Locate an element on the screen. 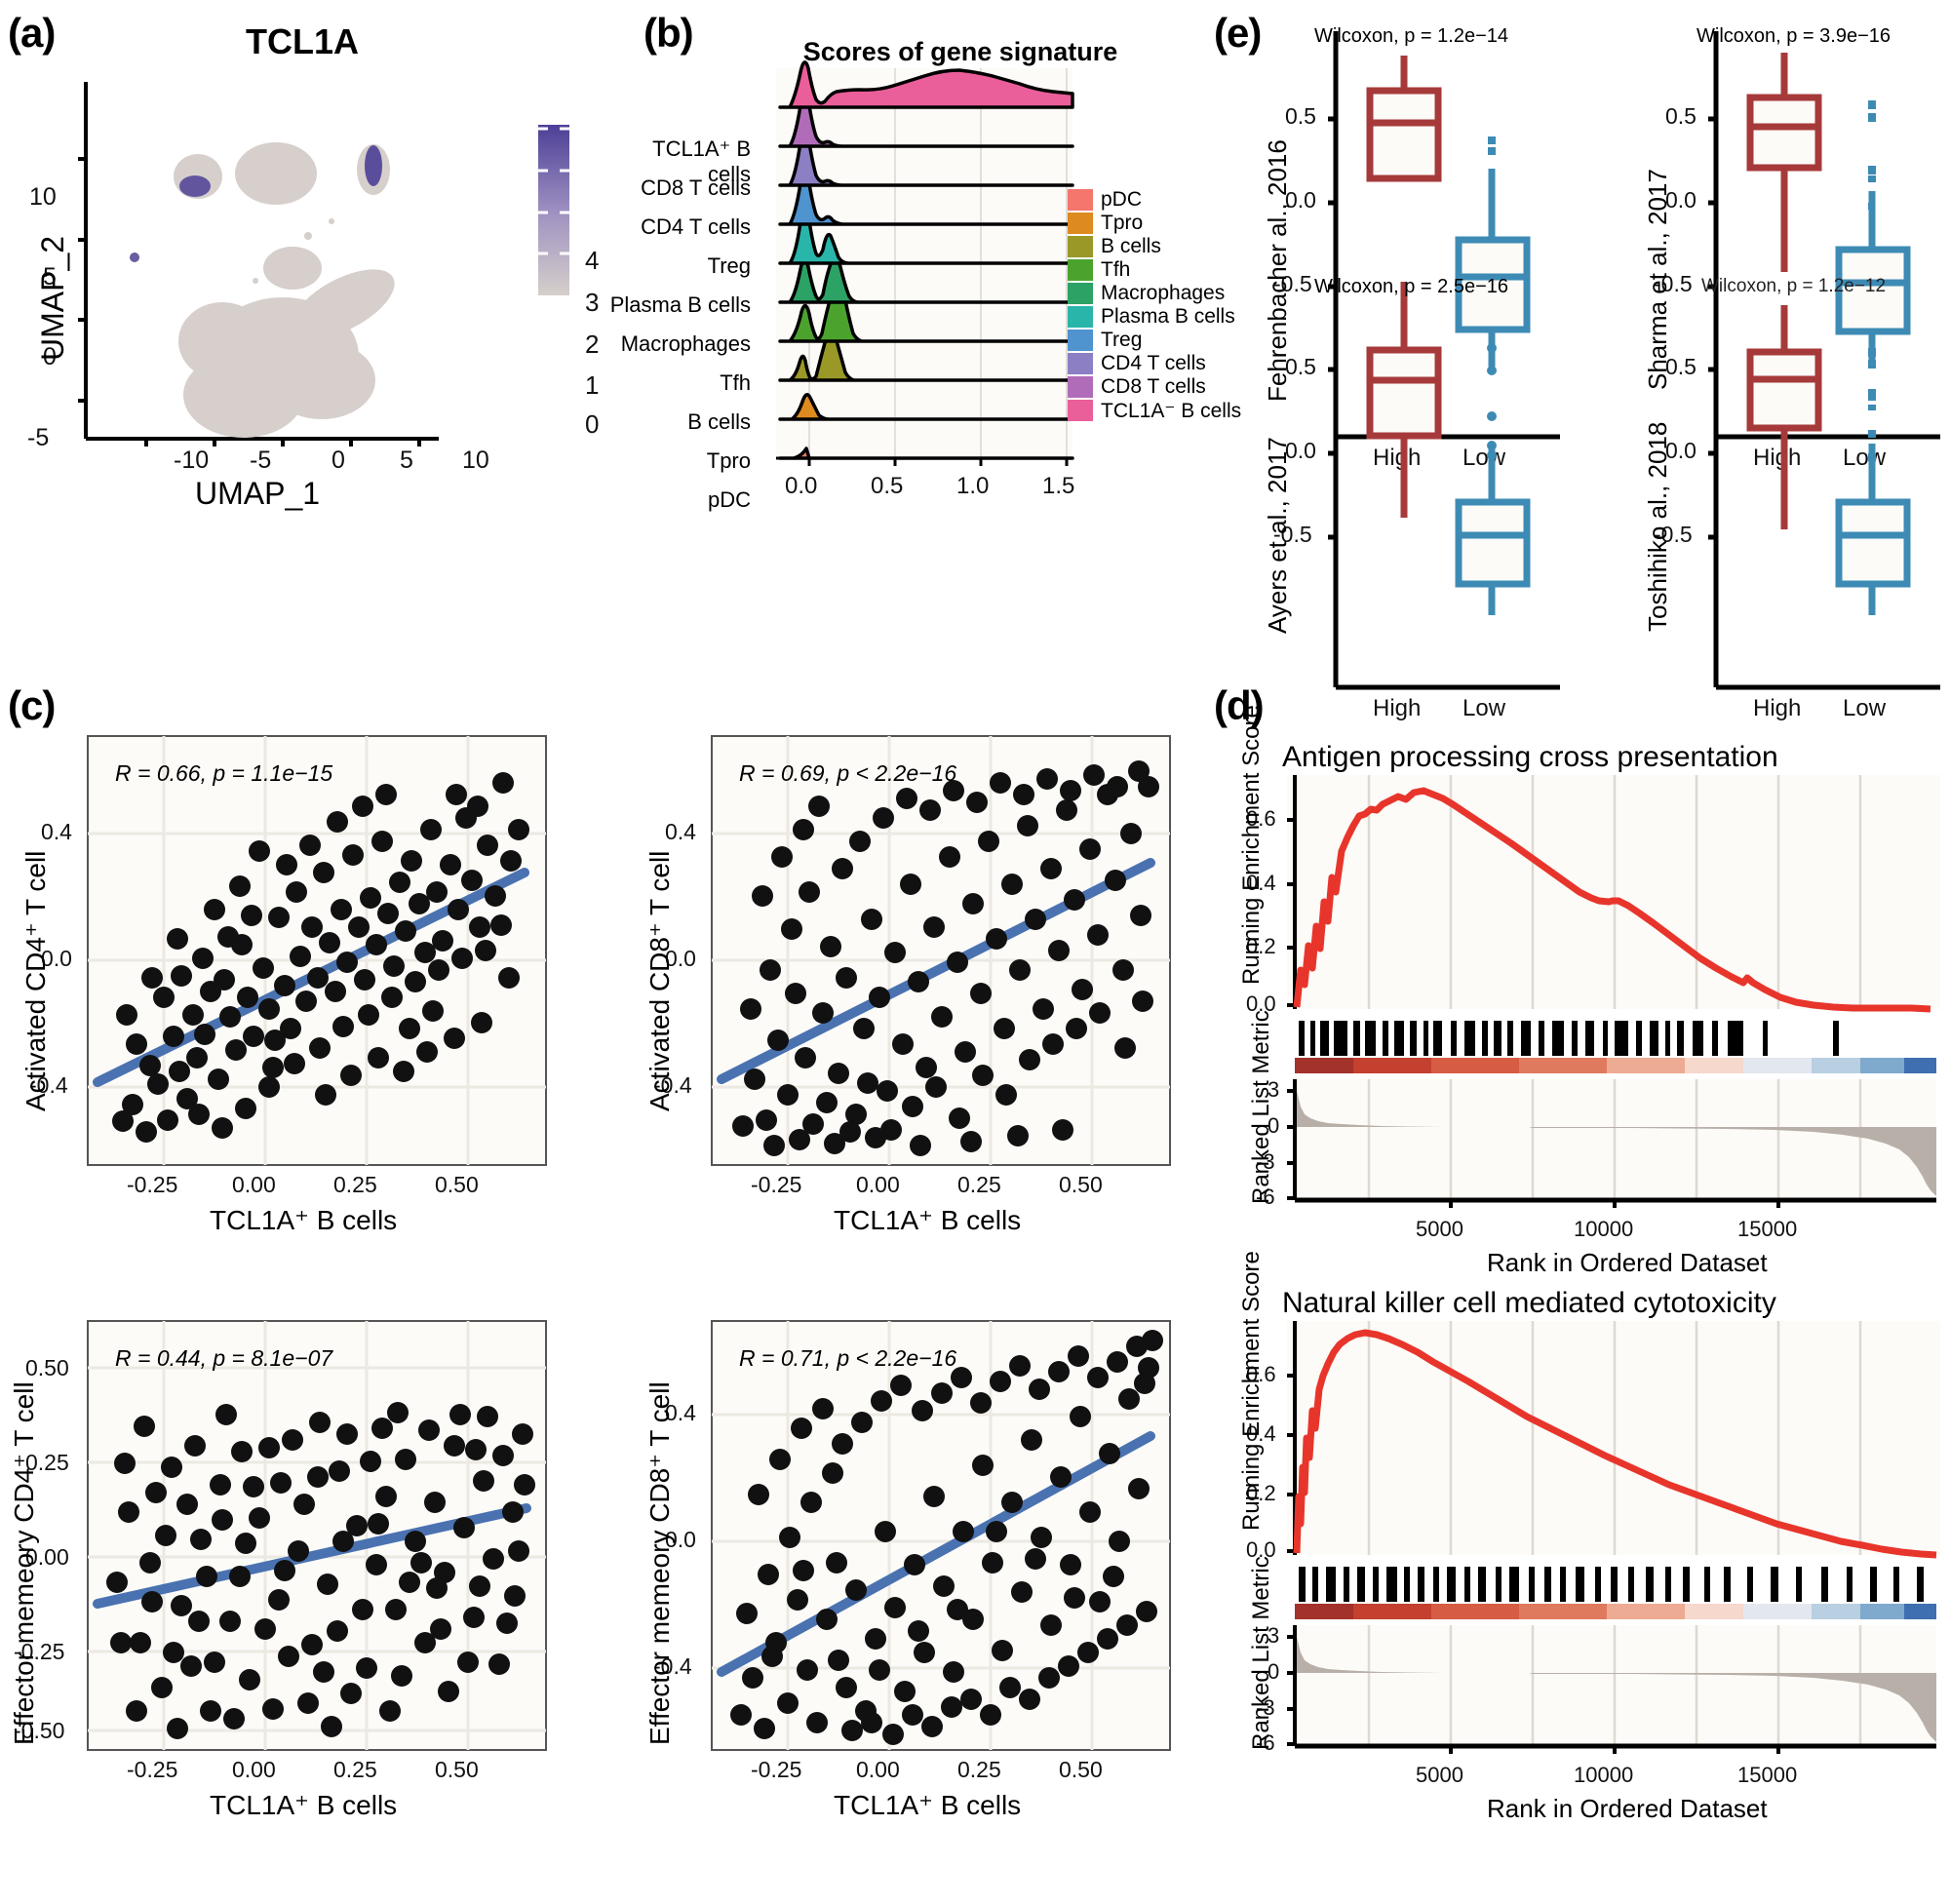 The width and height of the screenshot is (1950, 1904). panel-e-xtick-2-high: High is located at coordinates (1397, 708).